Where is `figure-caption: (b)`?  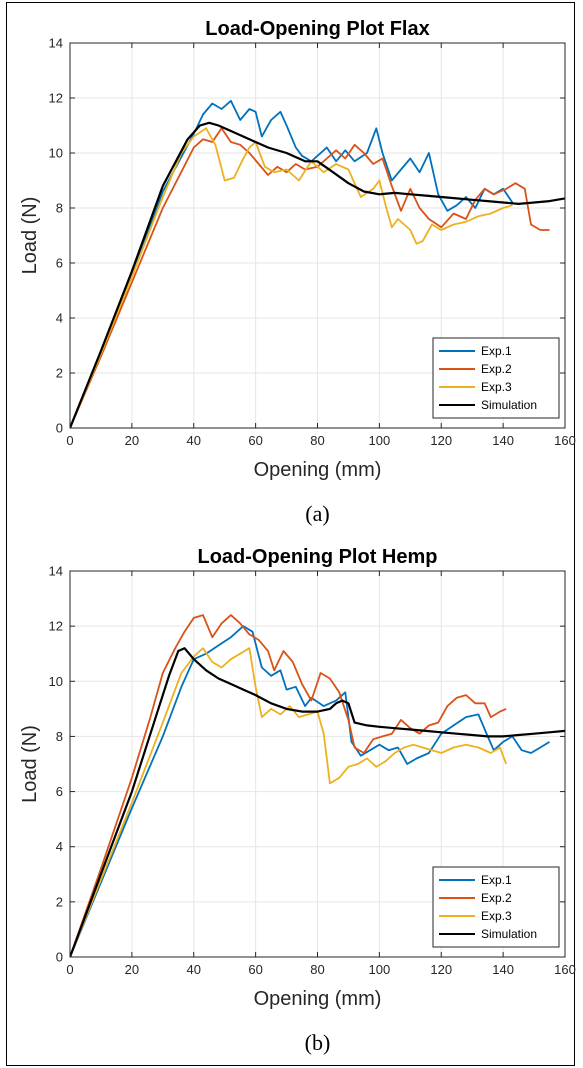 figure-caption: (b) is located at coordinates (318, 1042).